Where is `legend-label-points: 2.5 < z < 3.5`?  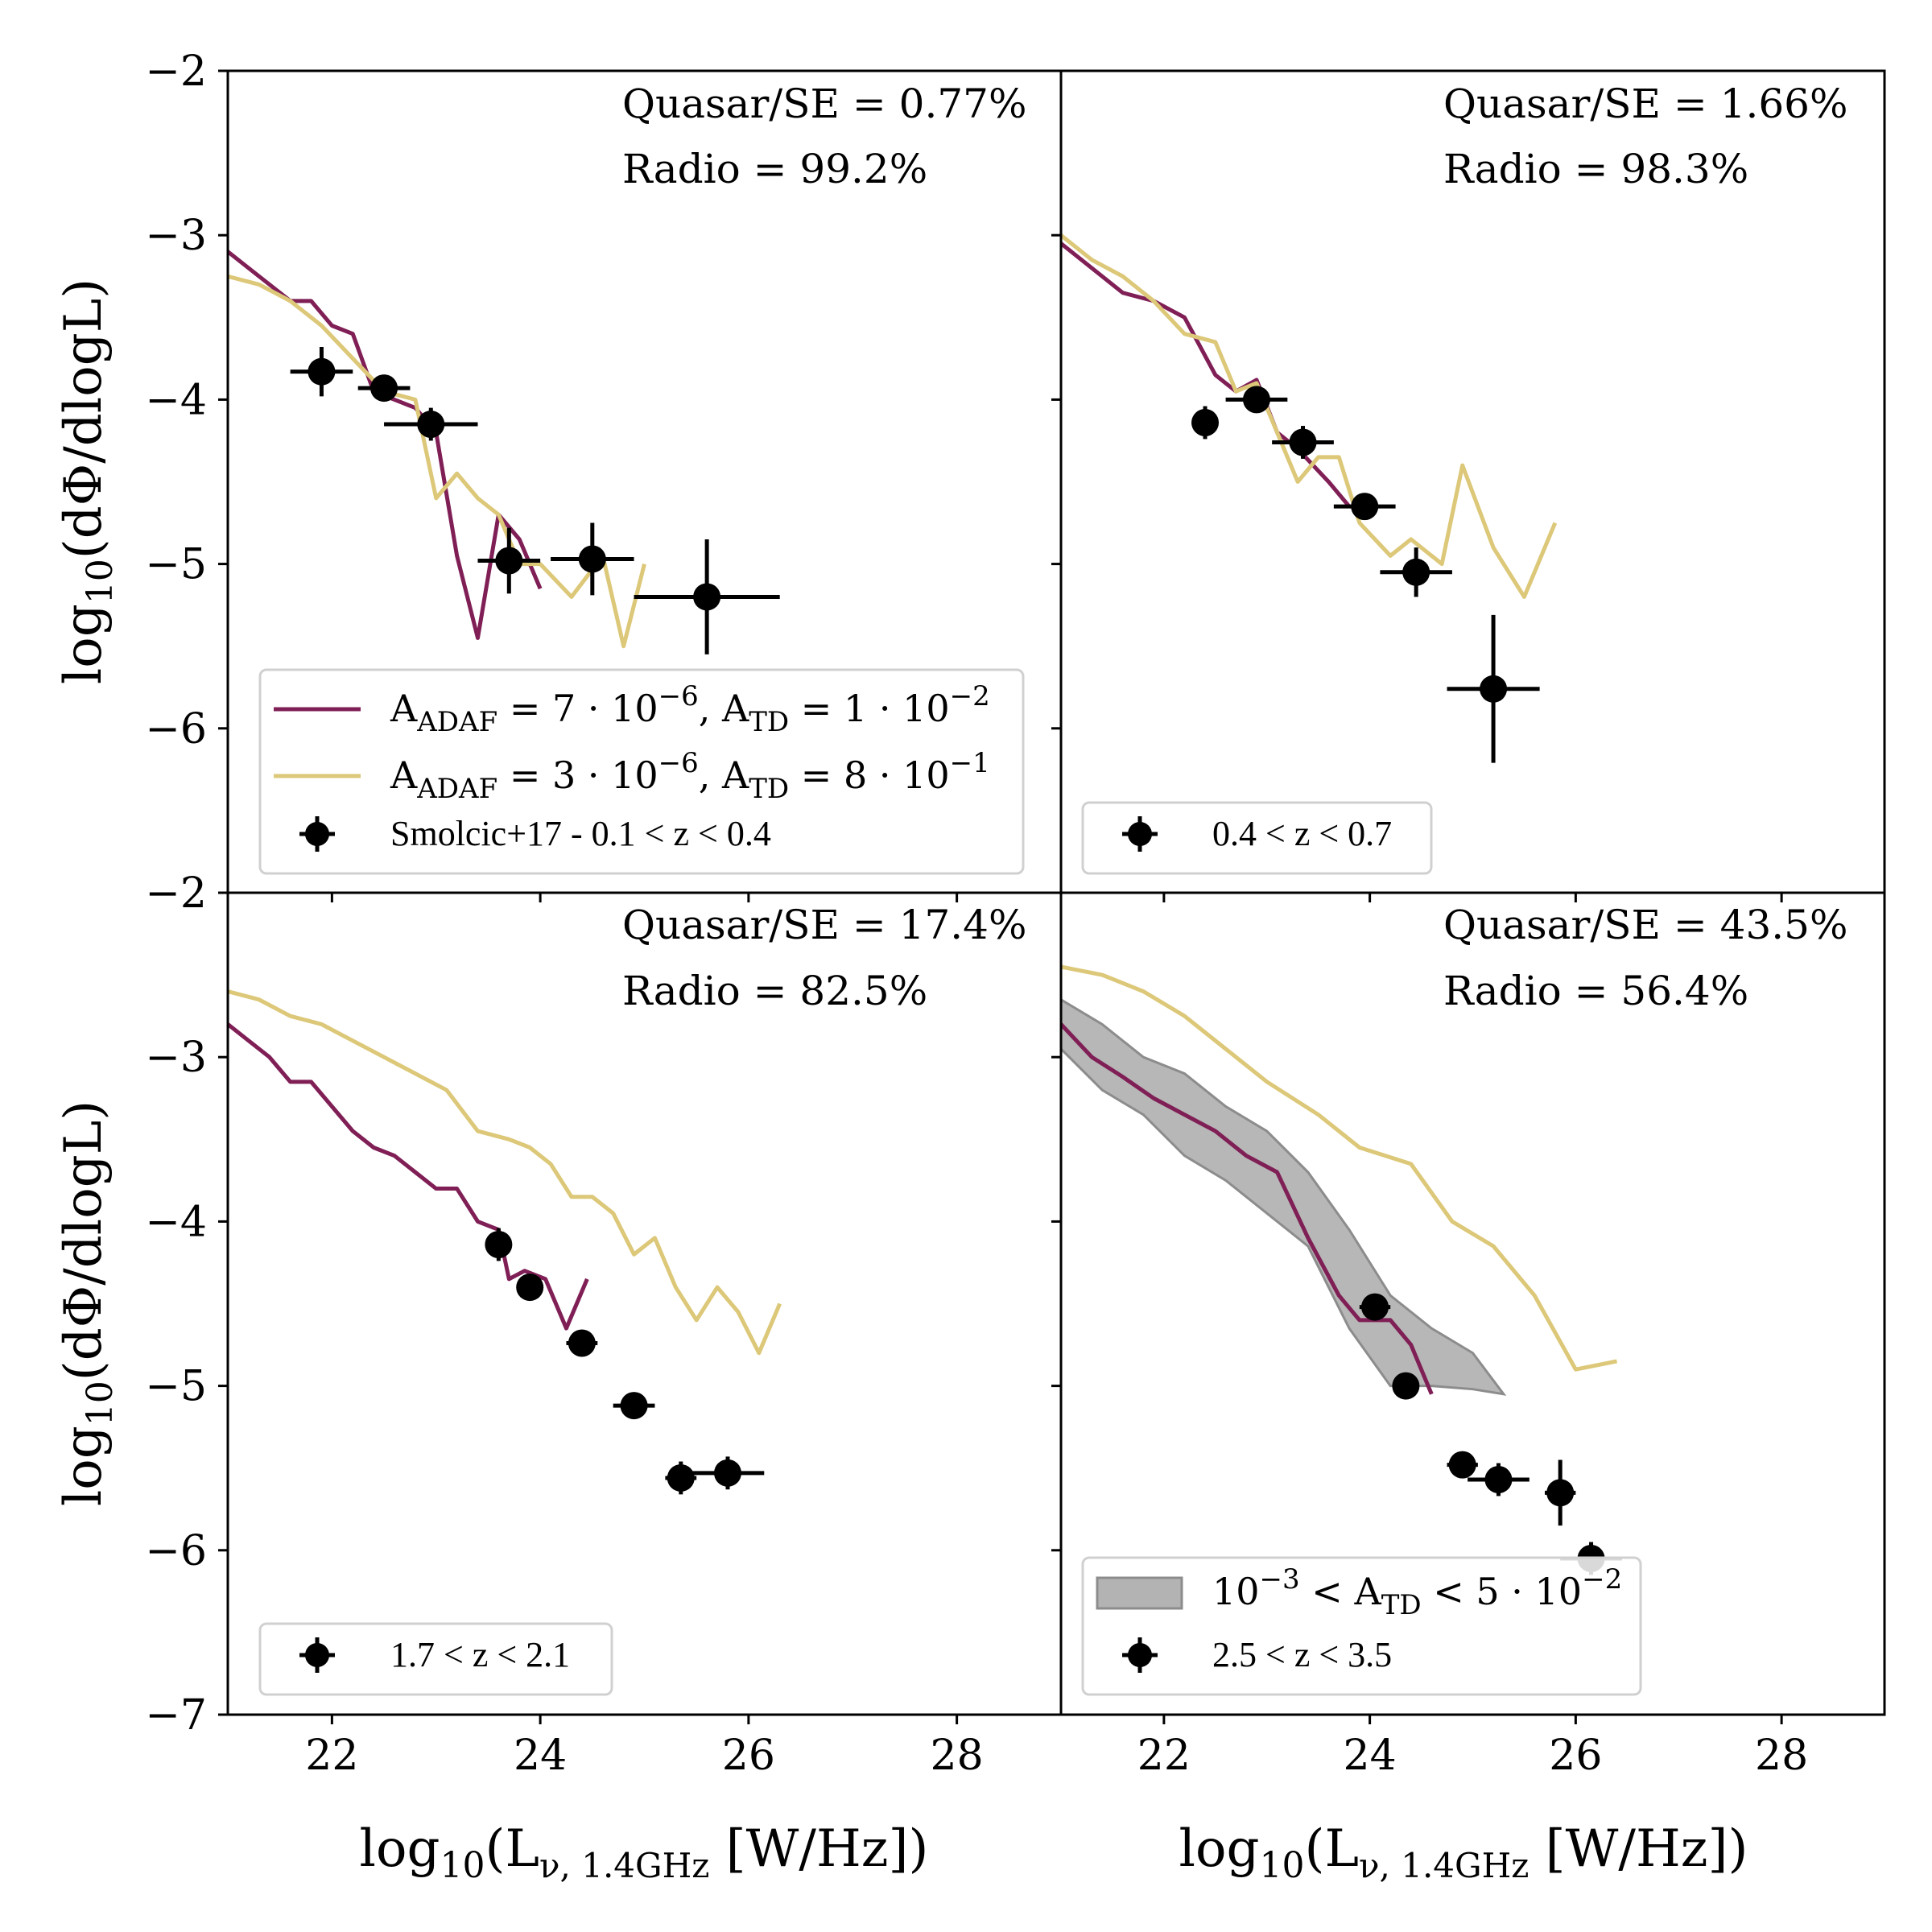 legend-label-points: 2.5 < z < 3.5 is located at coordinates (1302, 1654).